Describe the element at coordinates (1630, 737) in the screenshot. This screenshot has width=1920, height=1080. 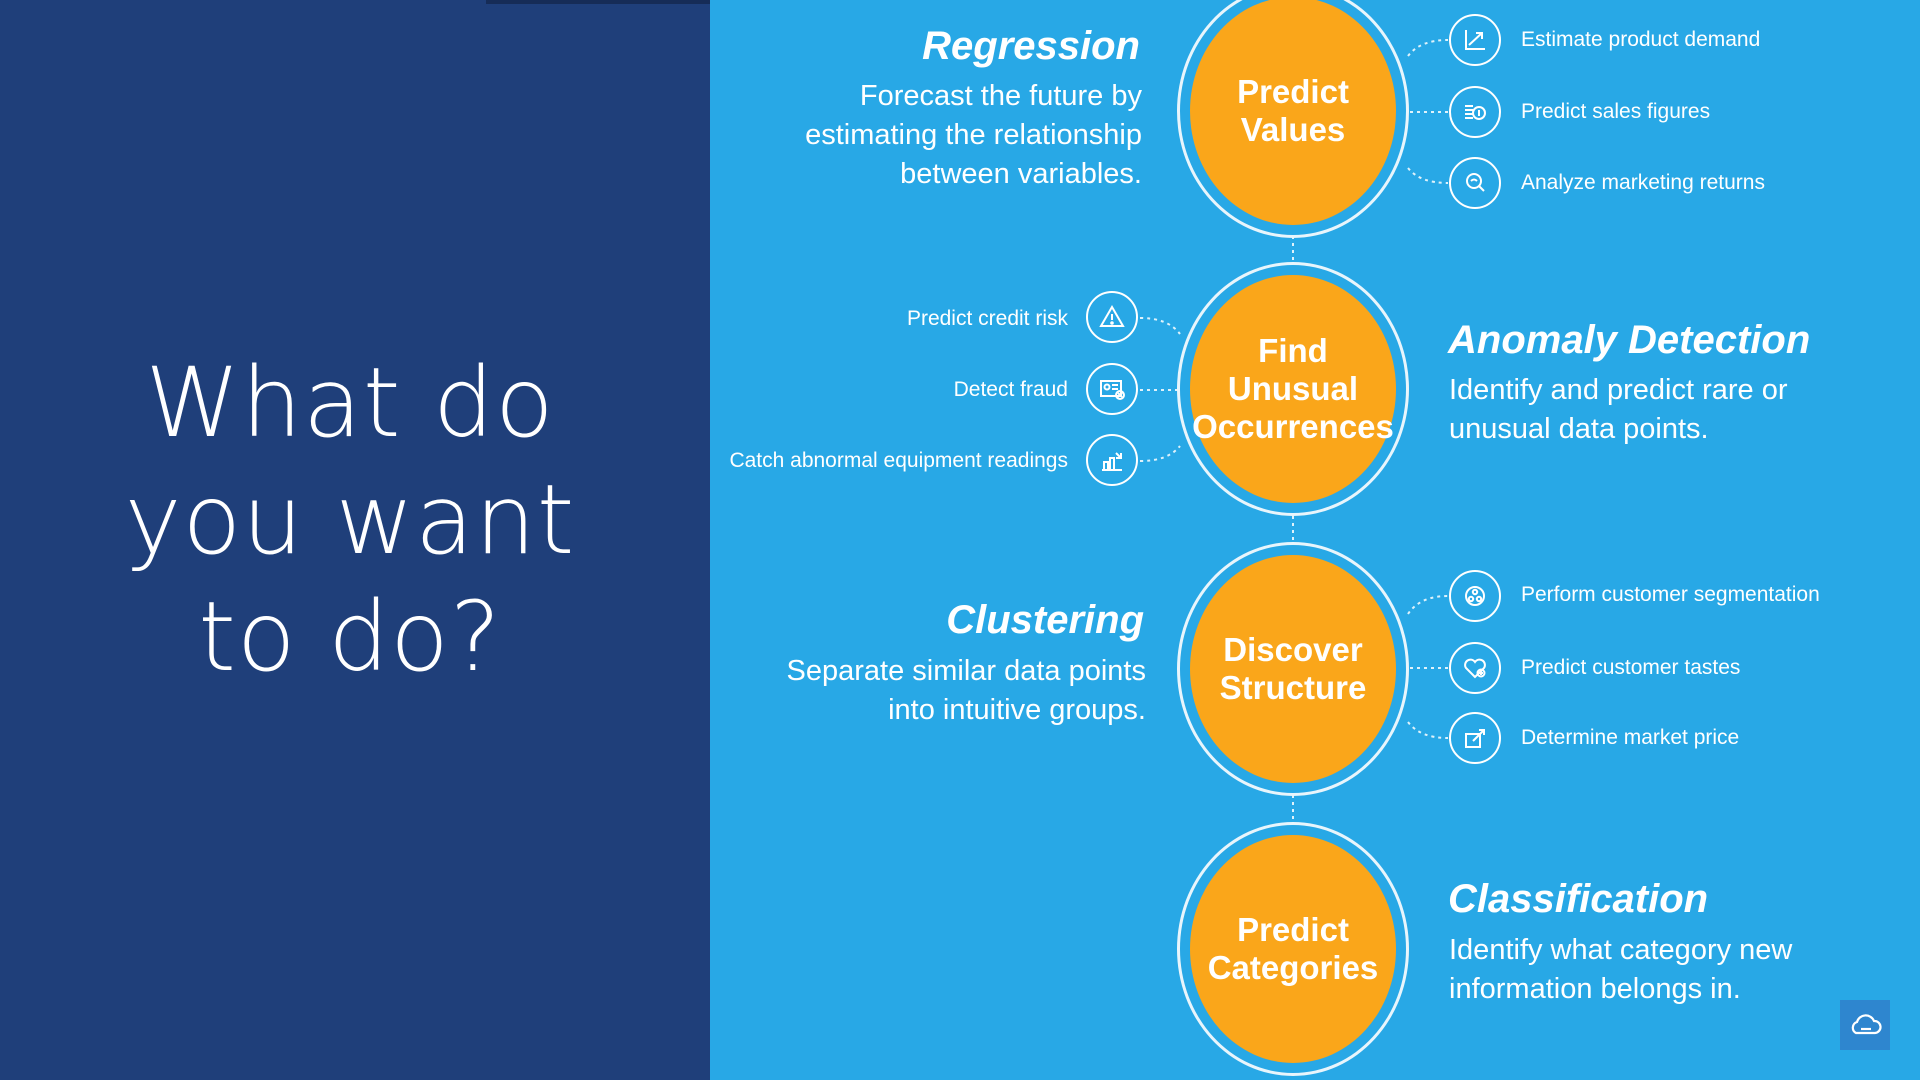
I see `item-determine-market-price: Determine market price` at that location.